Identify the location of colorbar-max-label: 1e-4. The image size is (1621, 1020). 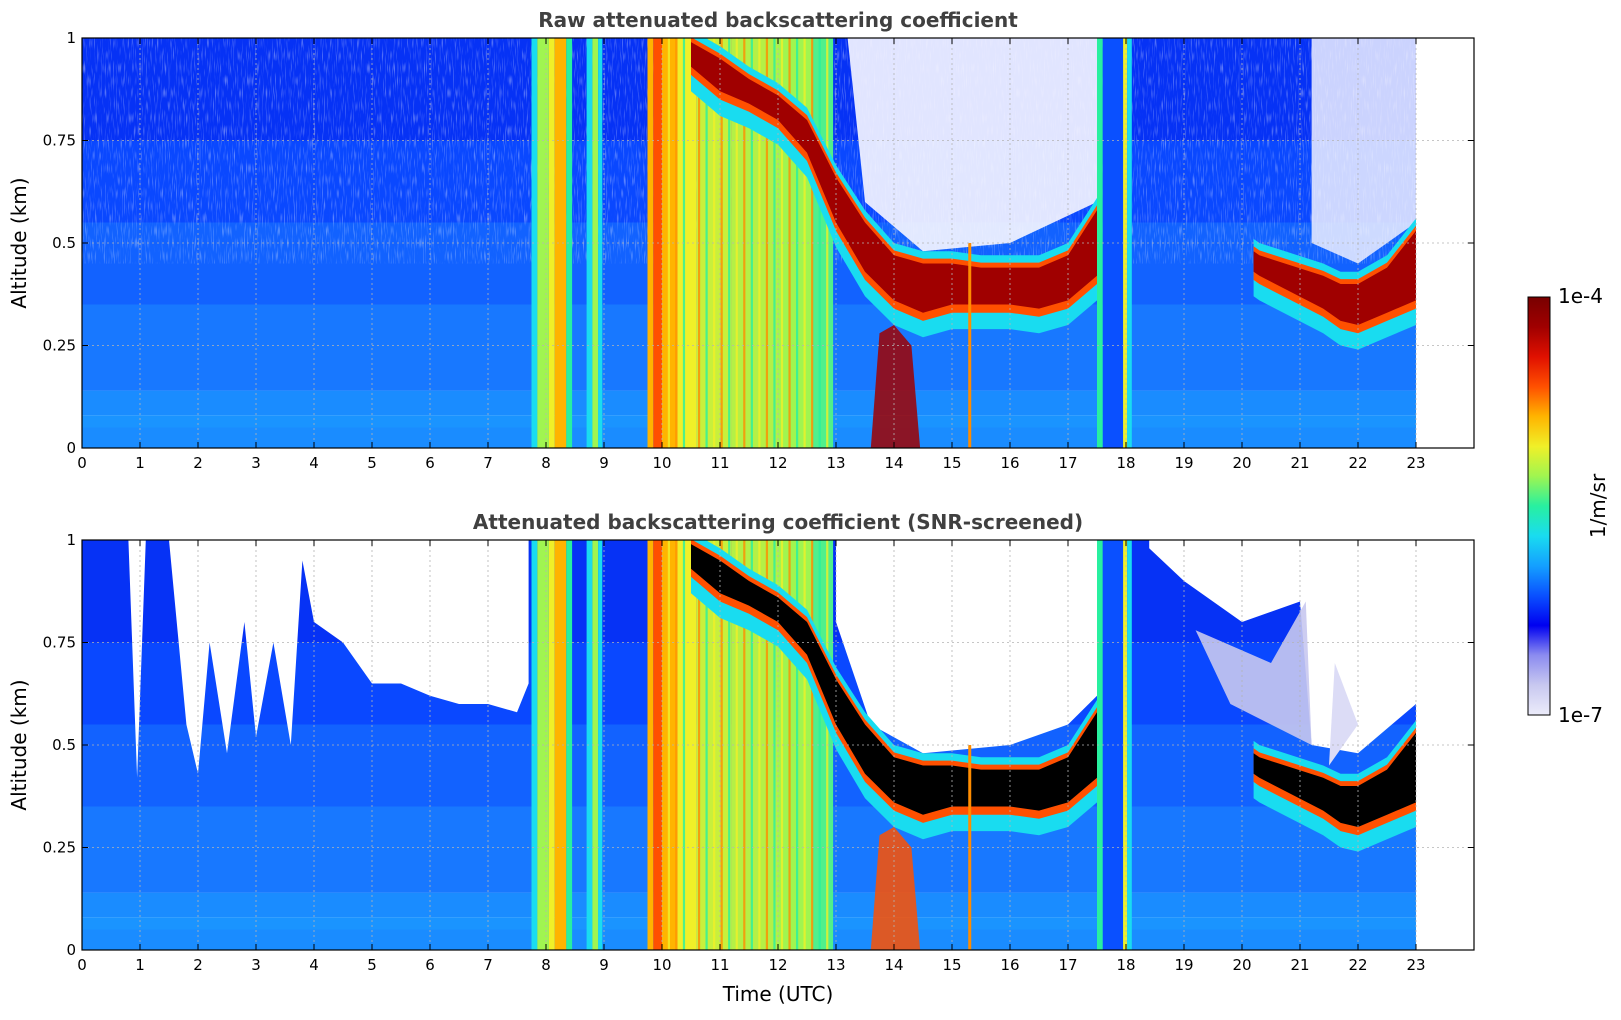
(1580, 296).